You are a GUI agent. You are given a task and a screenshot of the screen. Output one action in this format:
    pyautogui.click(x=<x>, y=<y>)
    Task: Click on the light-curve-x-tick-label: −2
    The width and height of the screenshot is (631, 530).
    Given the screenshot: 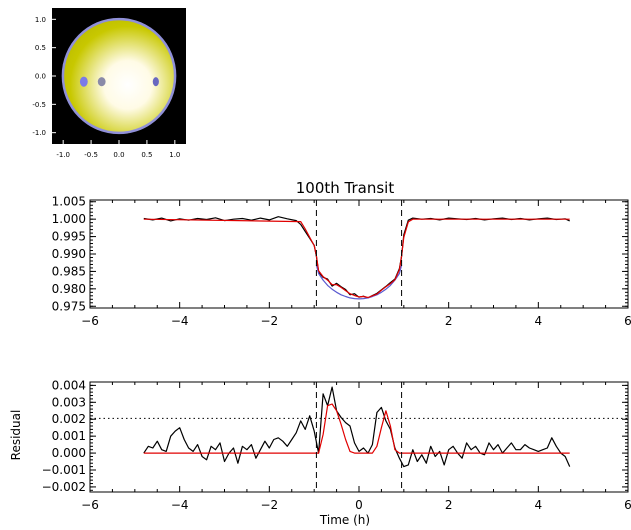 What is the action you would take?
    pyautogui.click(x=269, y=321)
    